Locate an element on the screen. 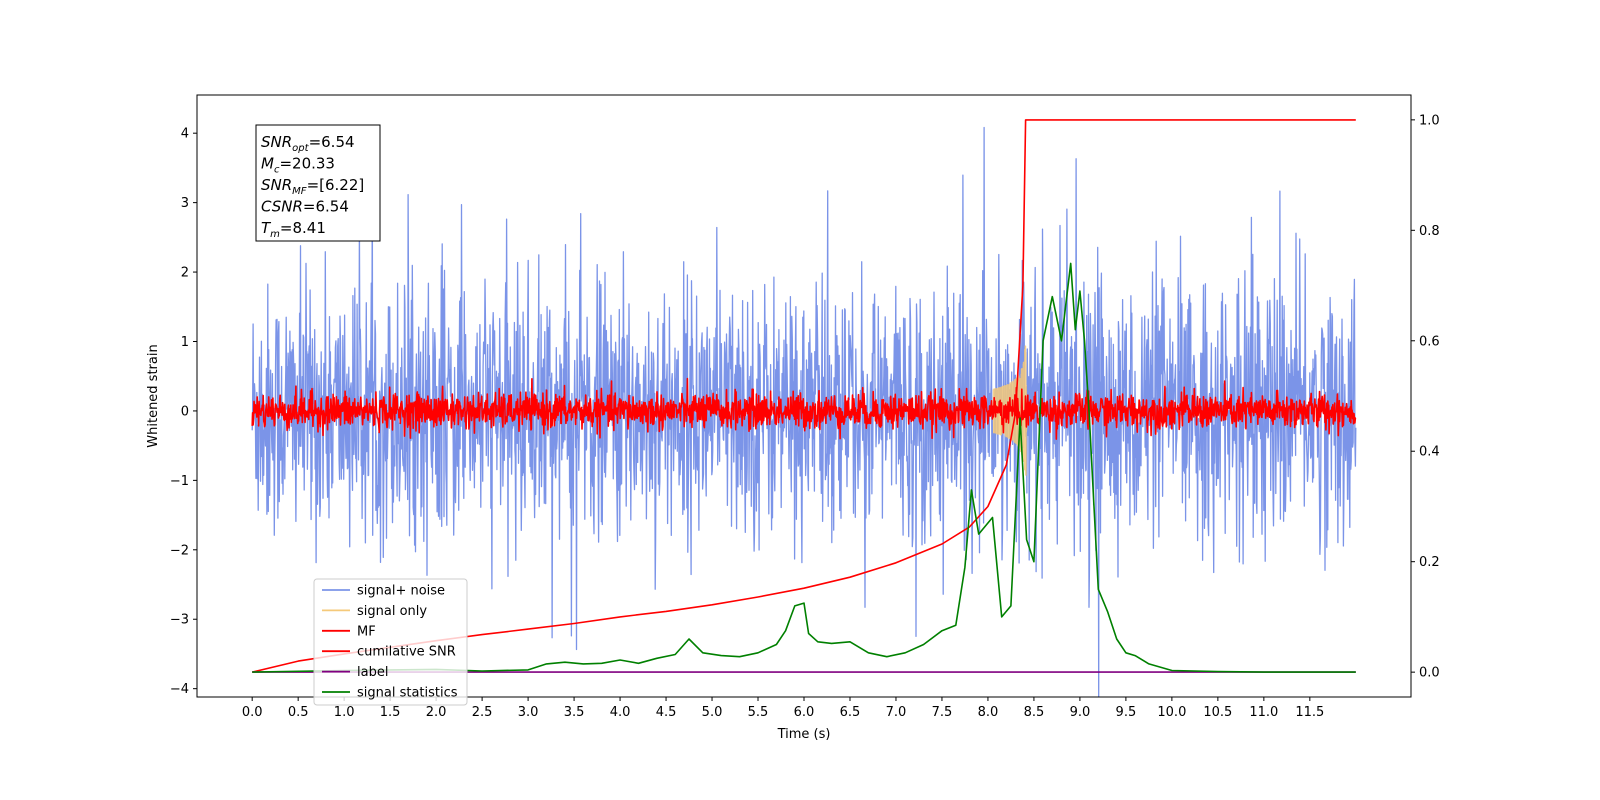 This screenshot has width=1600, height=800. legend-item-signal-only: signal only is located at coordinates (374, 611).